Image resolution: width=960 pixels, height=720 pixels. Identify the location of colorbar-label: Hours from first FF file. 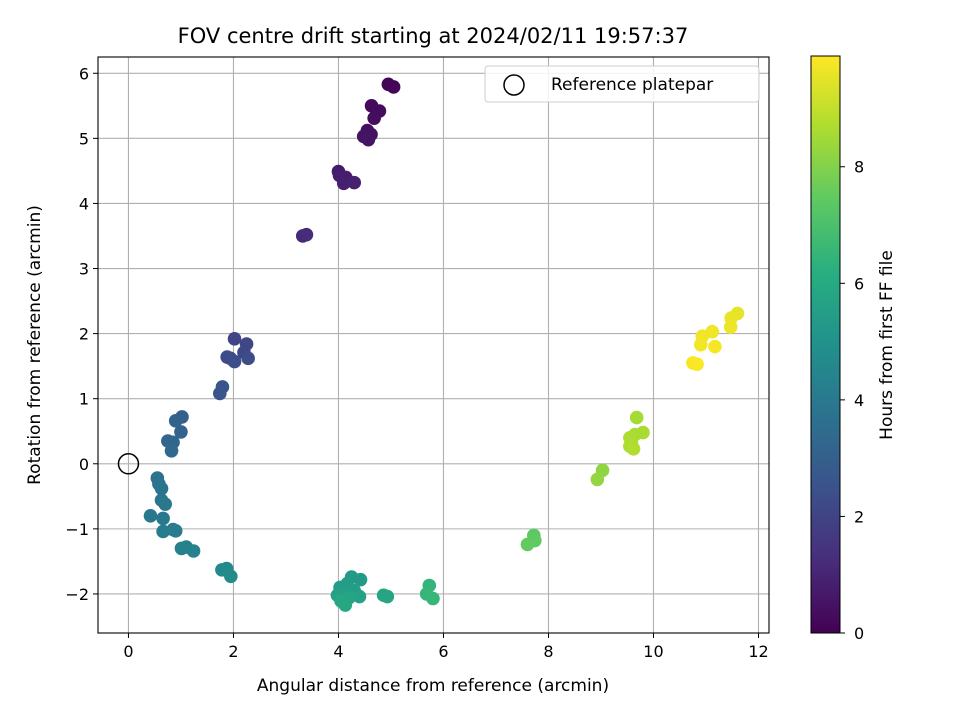
(887, 345).